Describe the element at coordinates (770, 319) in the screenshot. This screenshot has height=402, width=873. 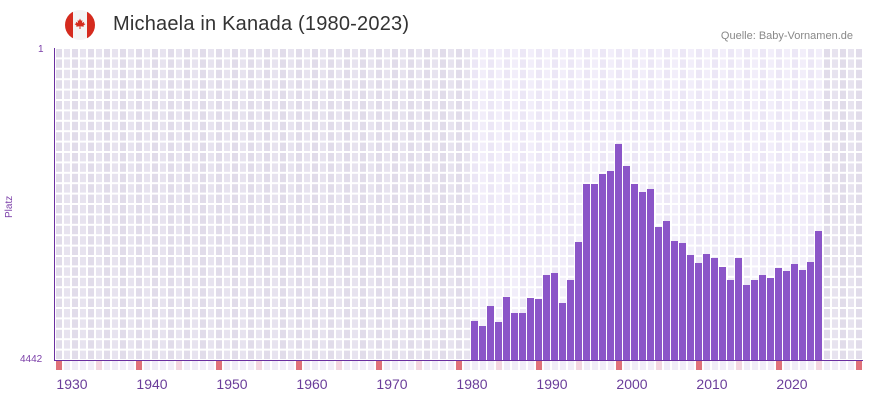
I see `bar-2017` at that location.